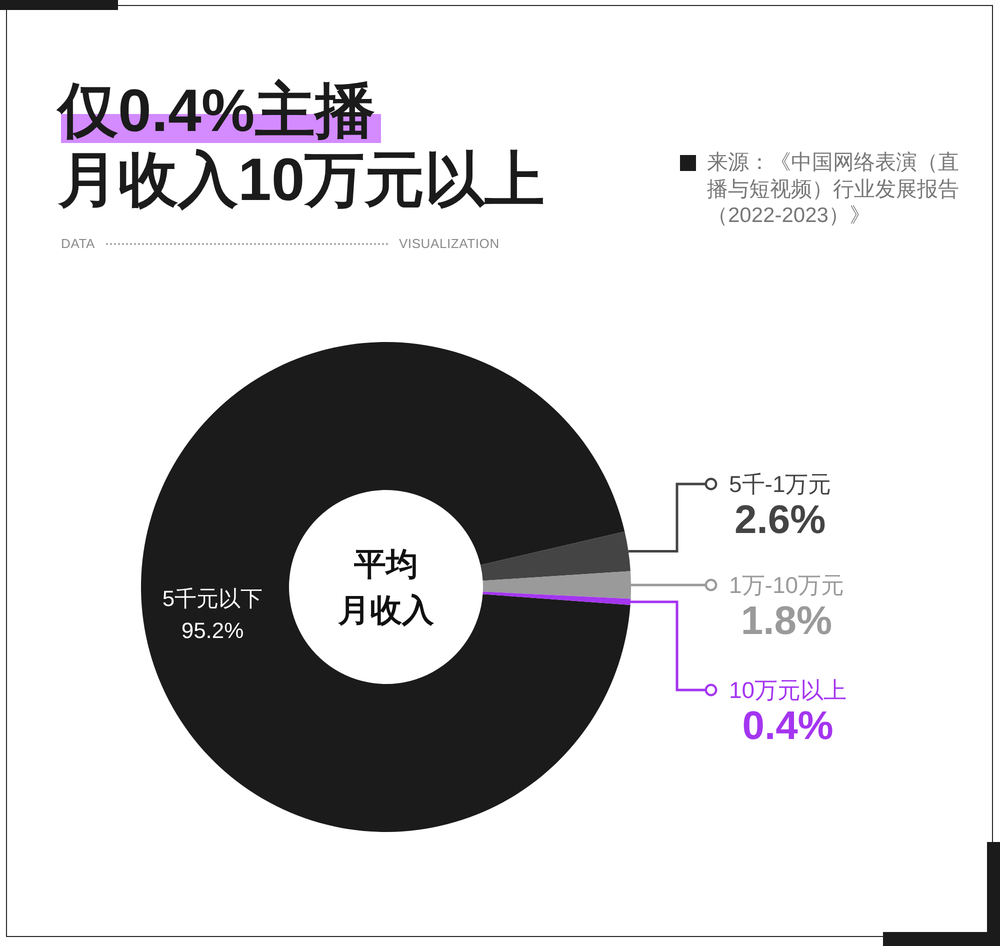 The width and height of the screenshot is (1000, 946). Describe the element at coordinates (212, 598) in the screenshot. I see `slice-label: 5千元以下` at that location.